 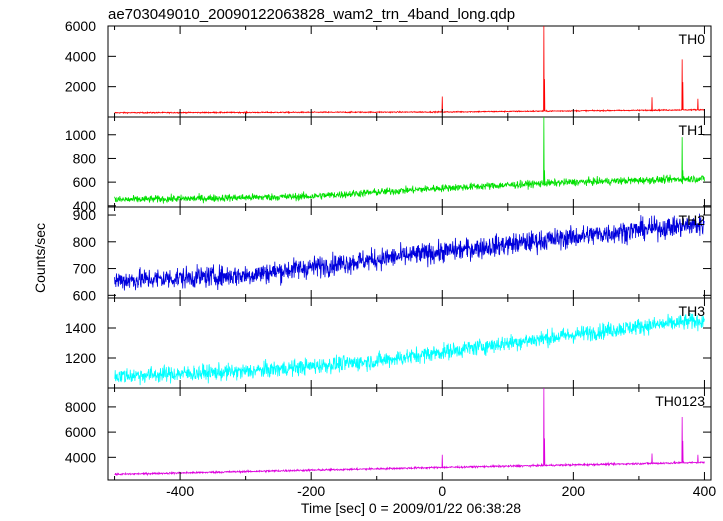 I want to click on series-line-th0, so click(x=409, y=70).